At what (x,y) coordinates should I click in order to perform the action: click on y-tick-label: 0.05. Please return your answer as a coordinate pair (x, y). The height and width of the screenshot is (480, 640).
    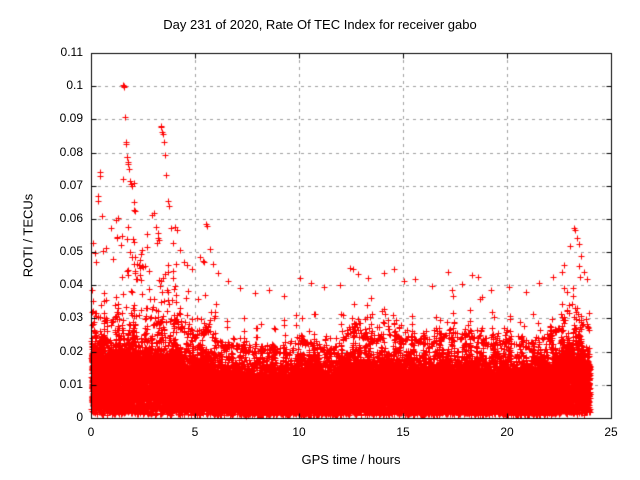
    Looking at the image, I should click on (71, 251).